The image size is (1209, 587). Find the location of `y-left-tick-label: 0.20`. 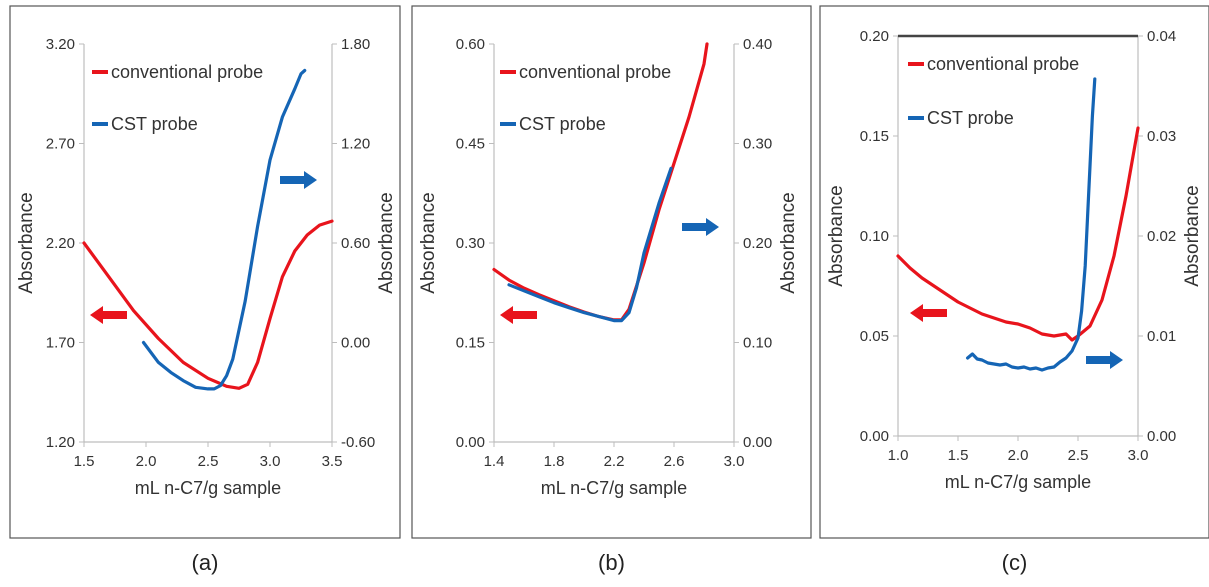

y-left-tick-label: 0.20 is located at coordinates (874, 36).